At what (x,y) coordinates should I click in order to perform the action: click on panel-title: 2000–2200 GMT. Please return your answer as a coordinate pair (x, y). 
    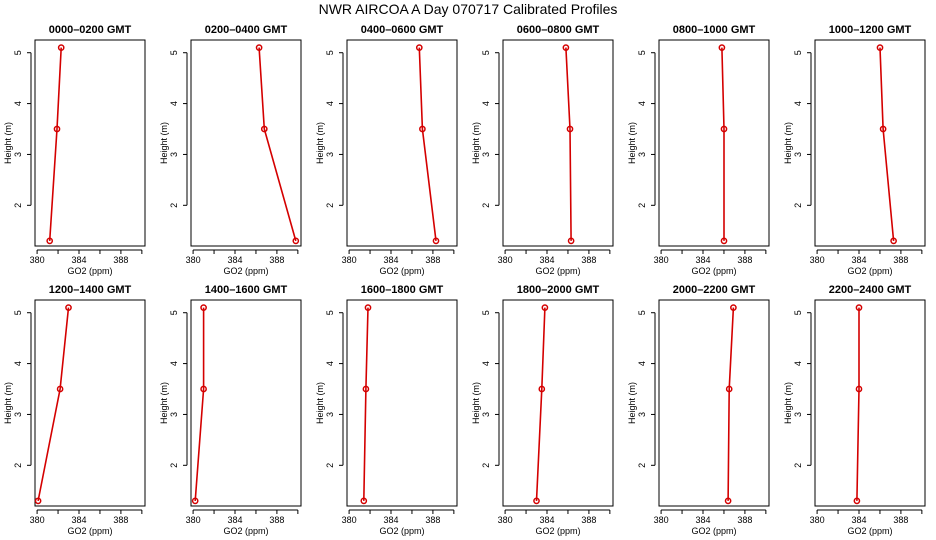
    Looking at the image, I should click on (714, 290).